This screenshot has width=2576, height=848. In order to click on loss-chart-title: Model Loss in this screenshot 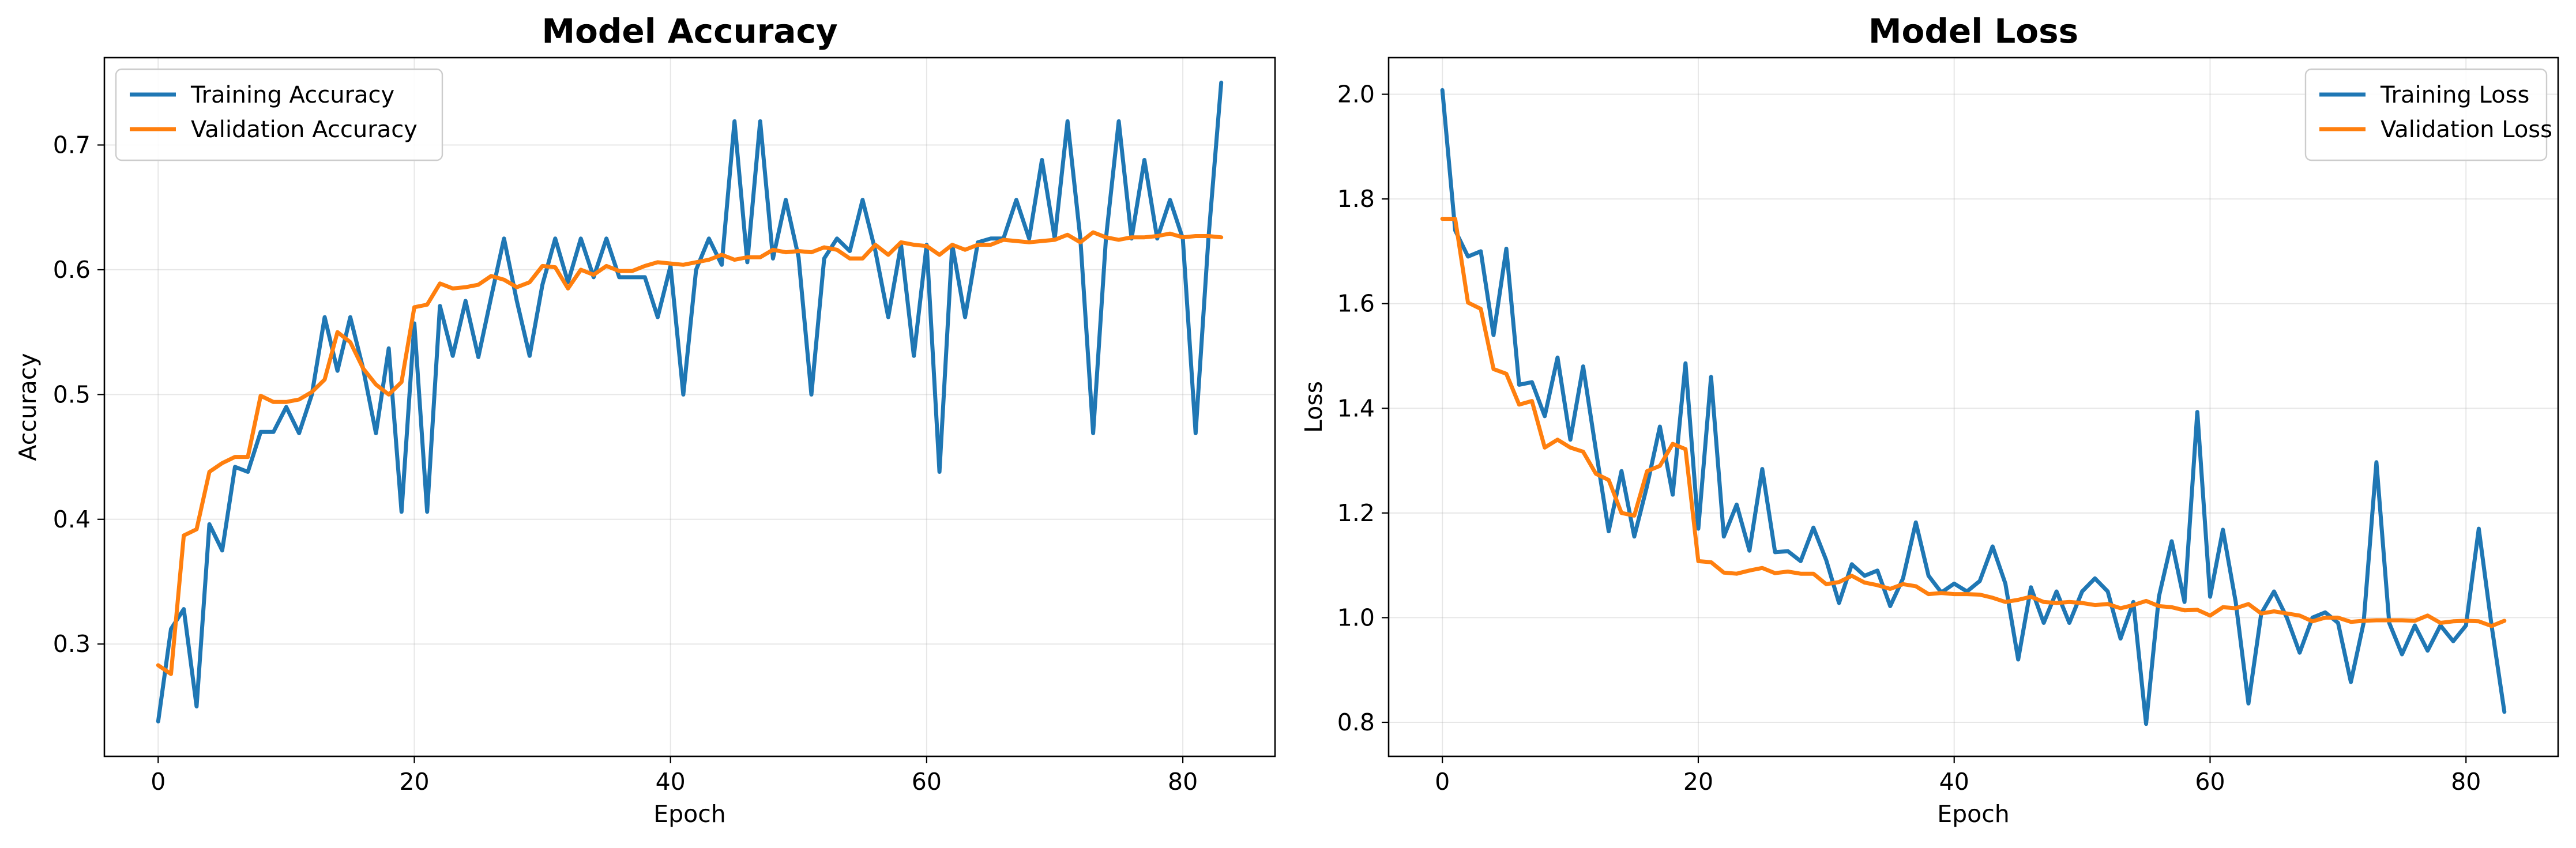, I will do `click(1973, 32)`.